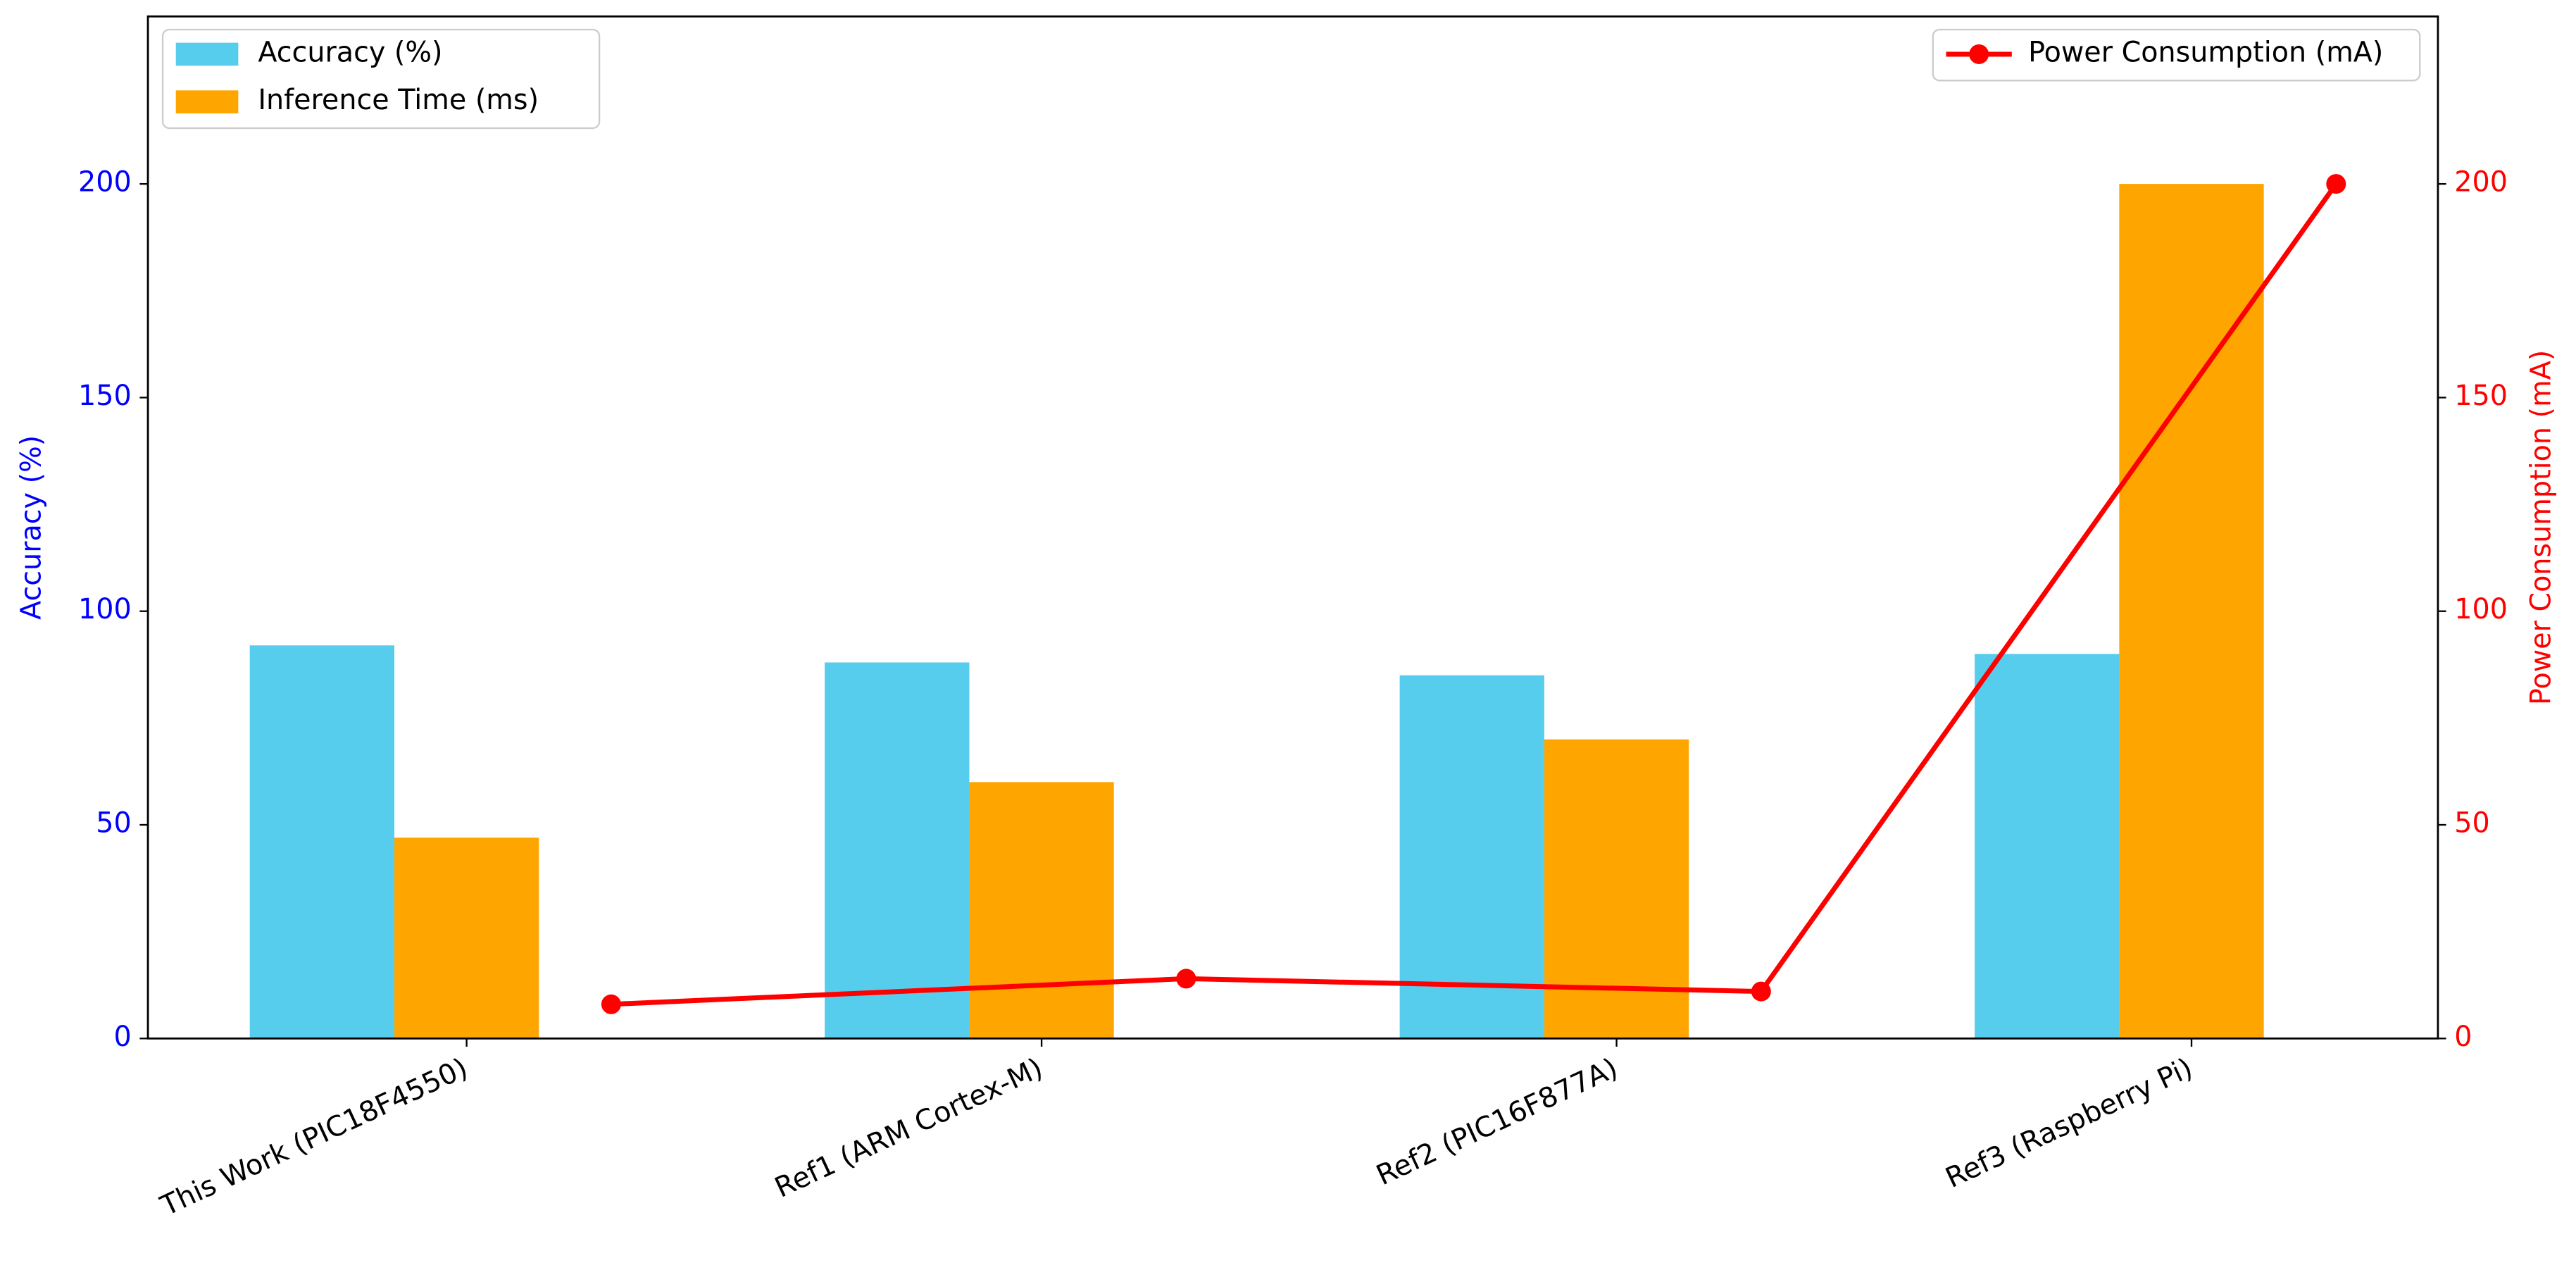 The image size is (2576, 1270). I want to click on y2-tick-label: 150, so click(2481, 396).